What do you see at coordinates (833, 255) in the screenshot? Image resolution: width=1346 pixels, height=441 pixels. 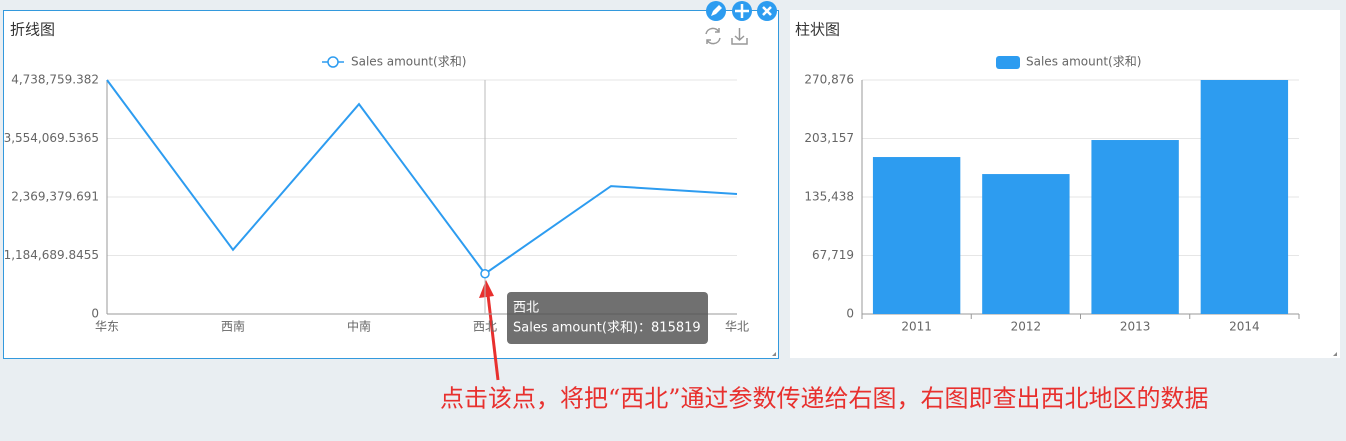 I see `y-tick-label: 67,719` at bounding box center [833, 255].